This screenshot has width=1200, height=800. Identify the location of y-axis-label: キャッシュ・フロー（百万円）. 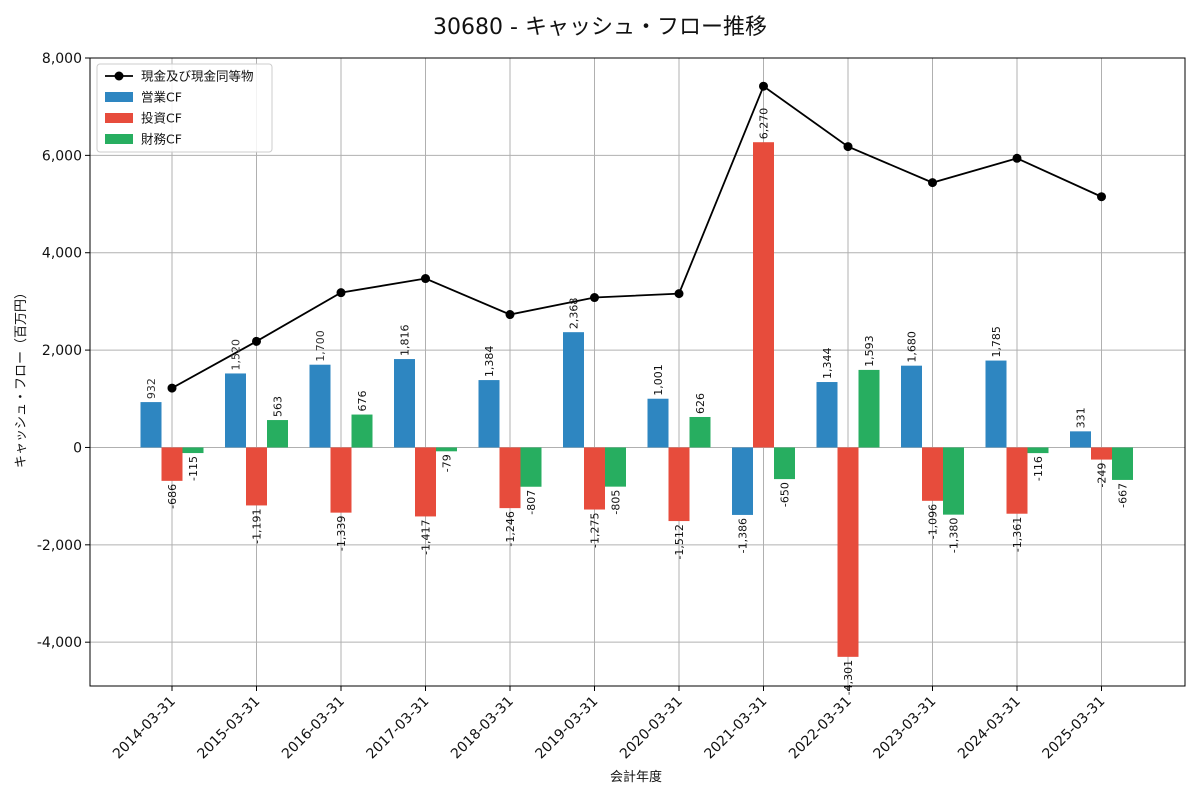
(21, 377).